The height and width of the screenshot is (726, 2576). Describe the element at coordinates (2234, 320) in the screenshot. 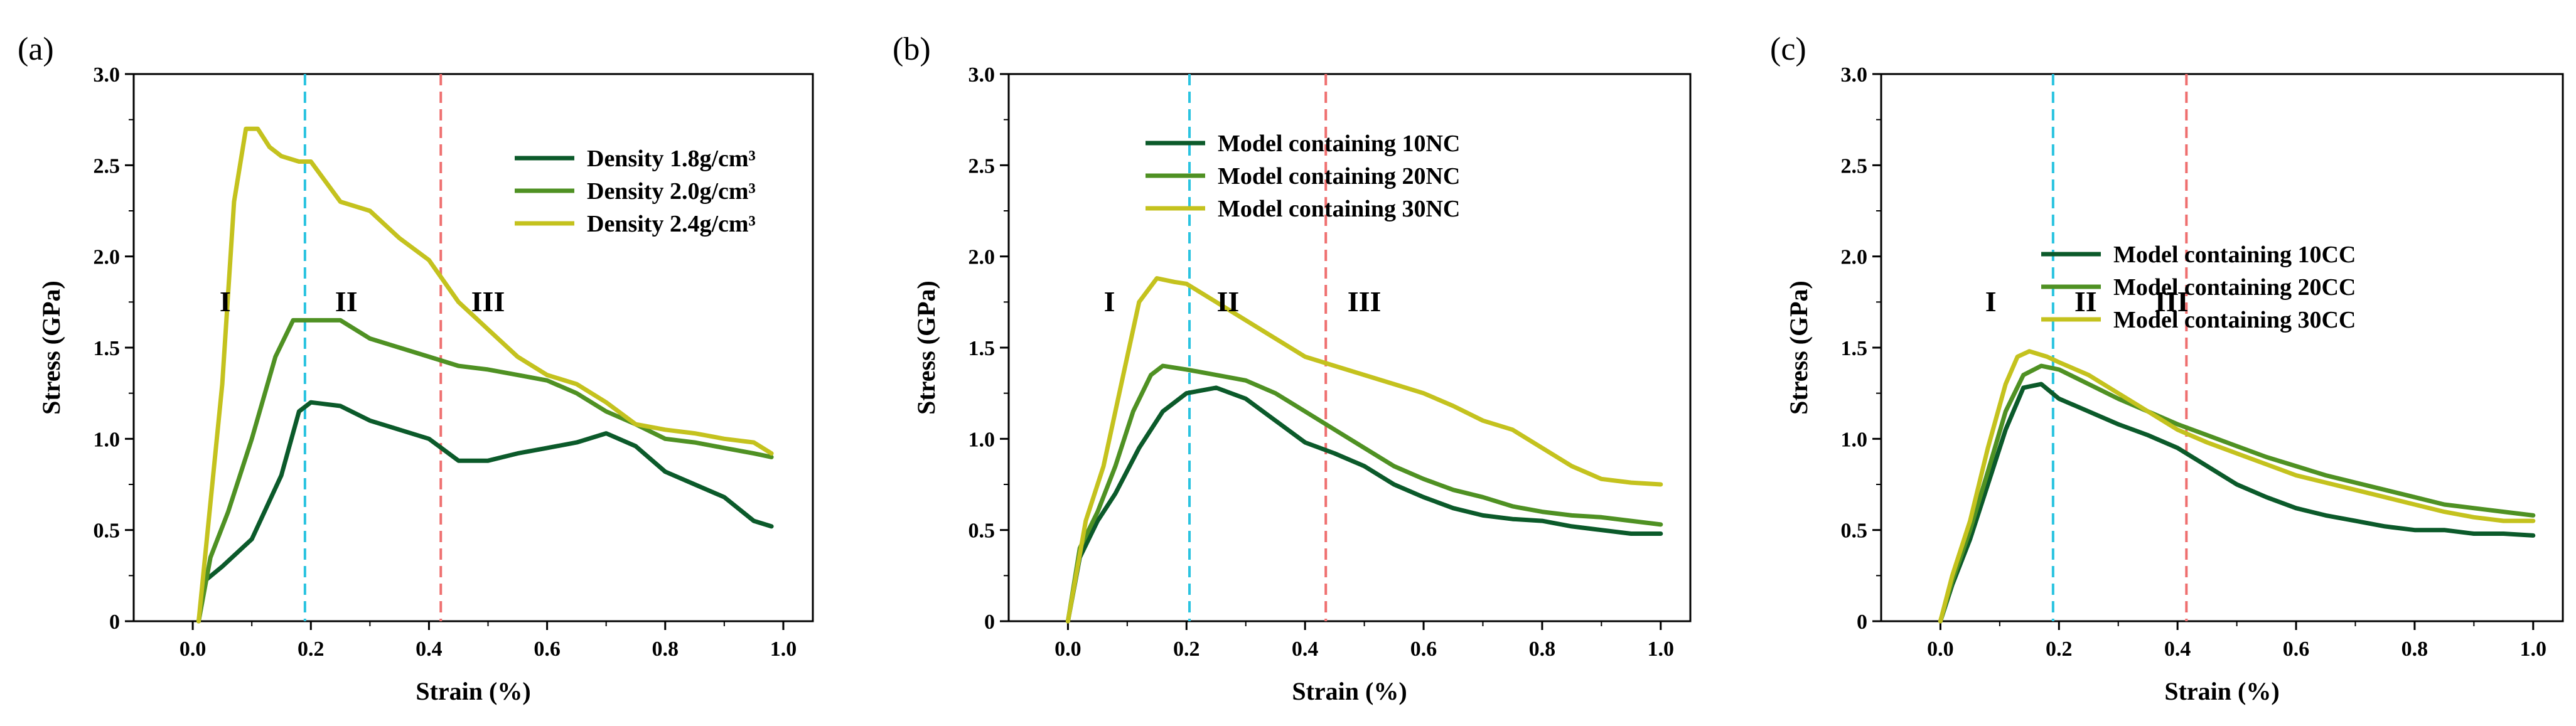

I see `legend-label: Model containing 30CC` at that location.